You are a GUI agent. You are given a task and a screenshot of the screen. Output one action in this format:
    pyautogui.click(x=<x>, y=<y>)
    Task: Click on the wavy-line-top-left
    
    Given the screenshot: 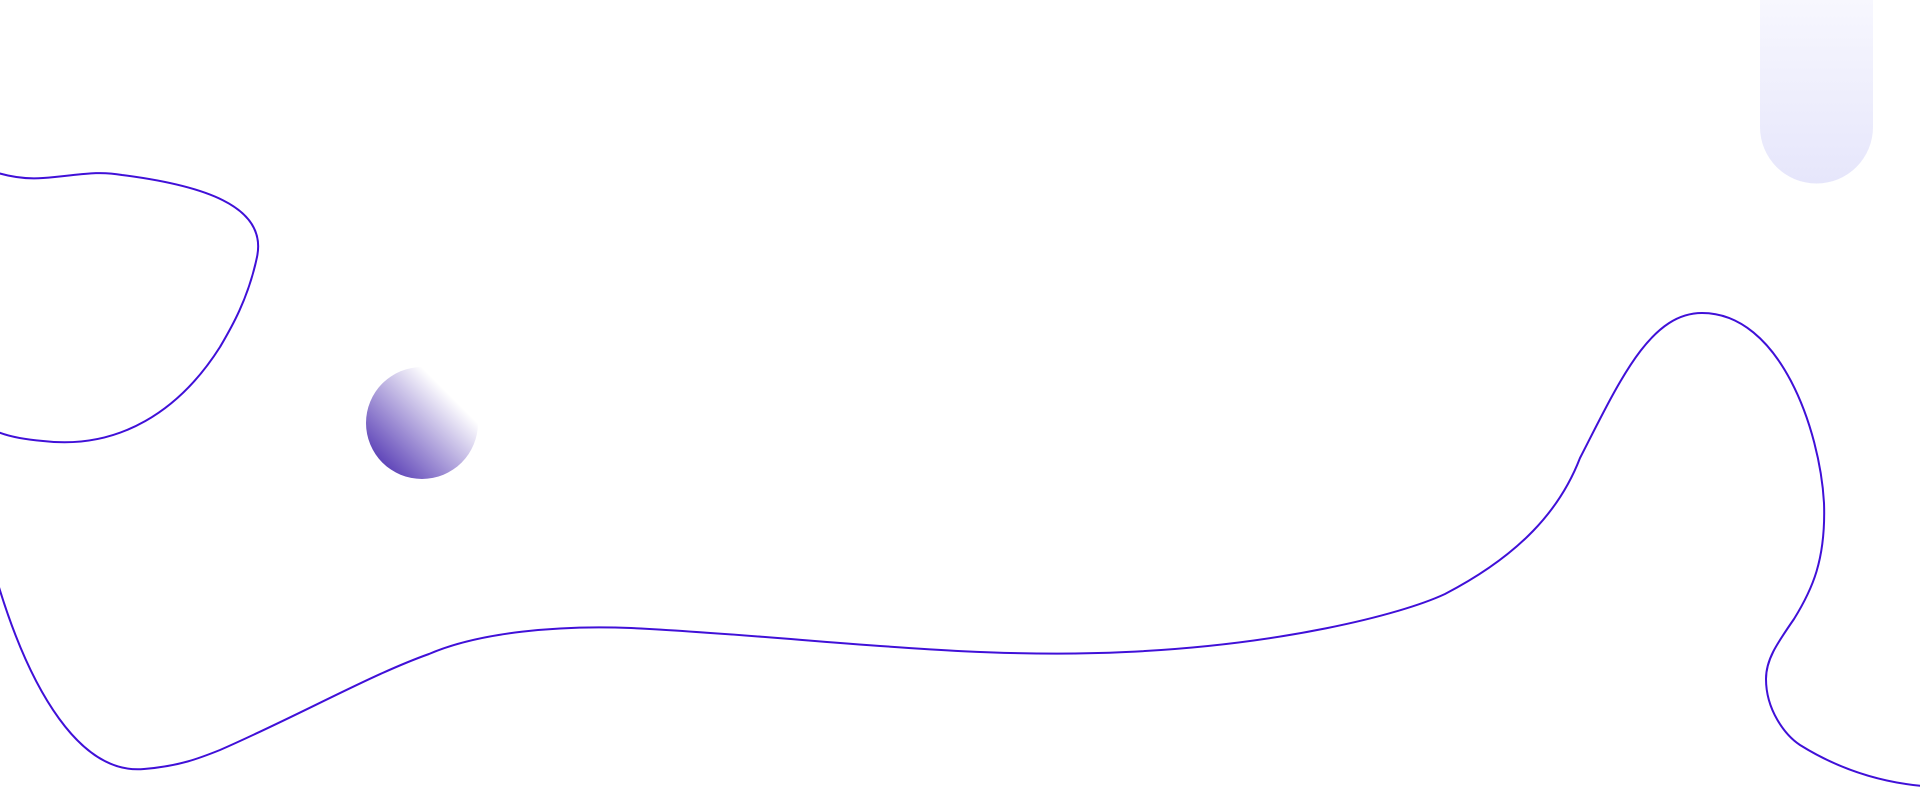 What is the action you would take?
    pyautogui.click(x=130, y=308)
    